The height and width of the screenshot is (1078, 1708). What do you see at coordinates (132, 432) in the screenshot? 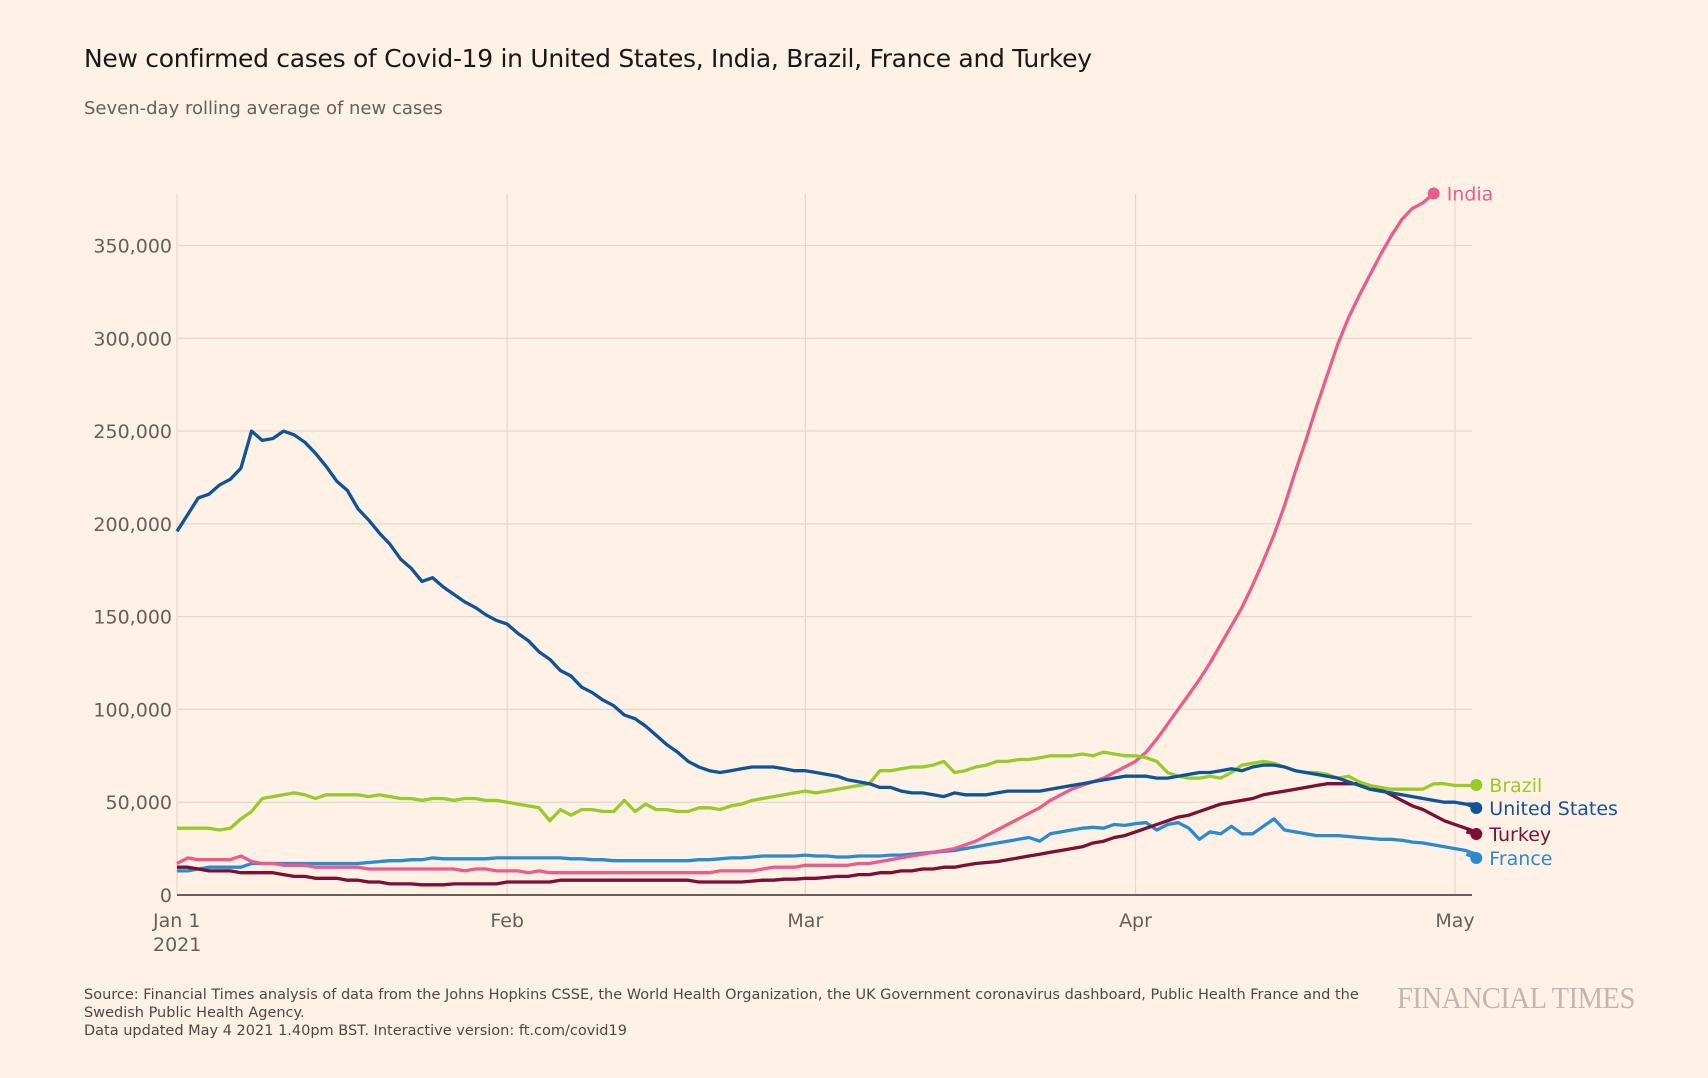
I see `y-tick-label: 250,000` at bounding box center [132, 432].